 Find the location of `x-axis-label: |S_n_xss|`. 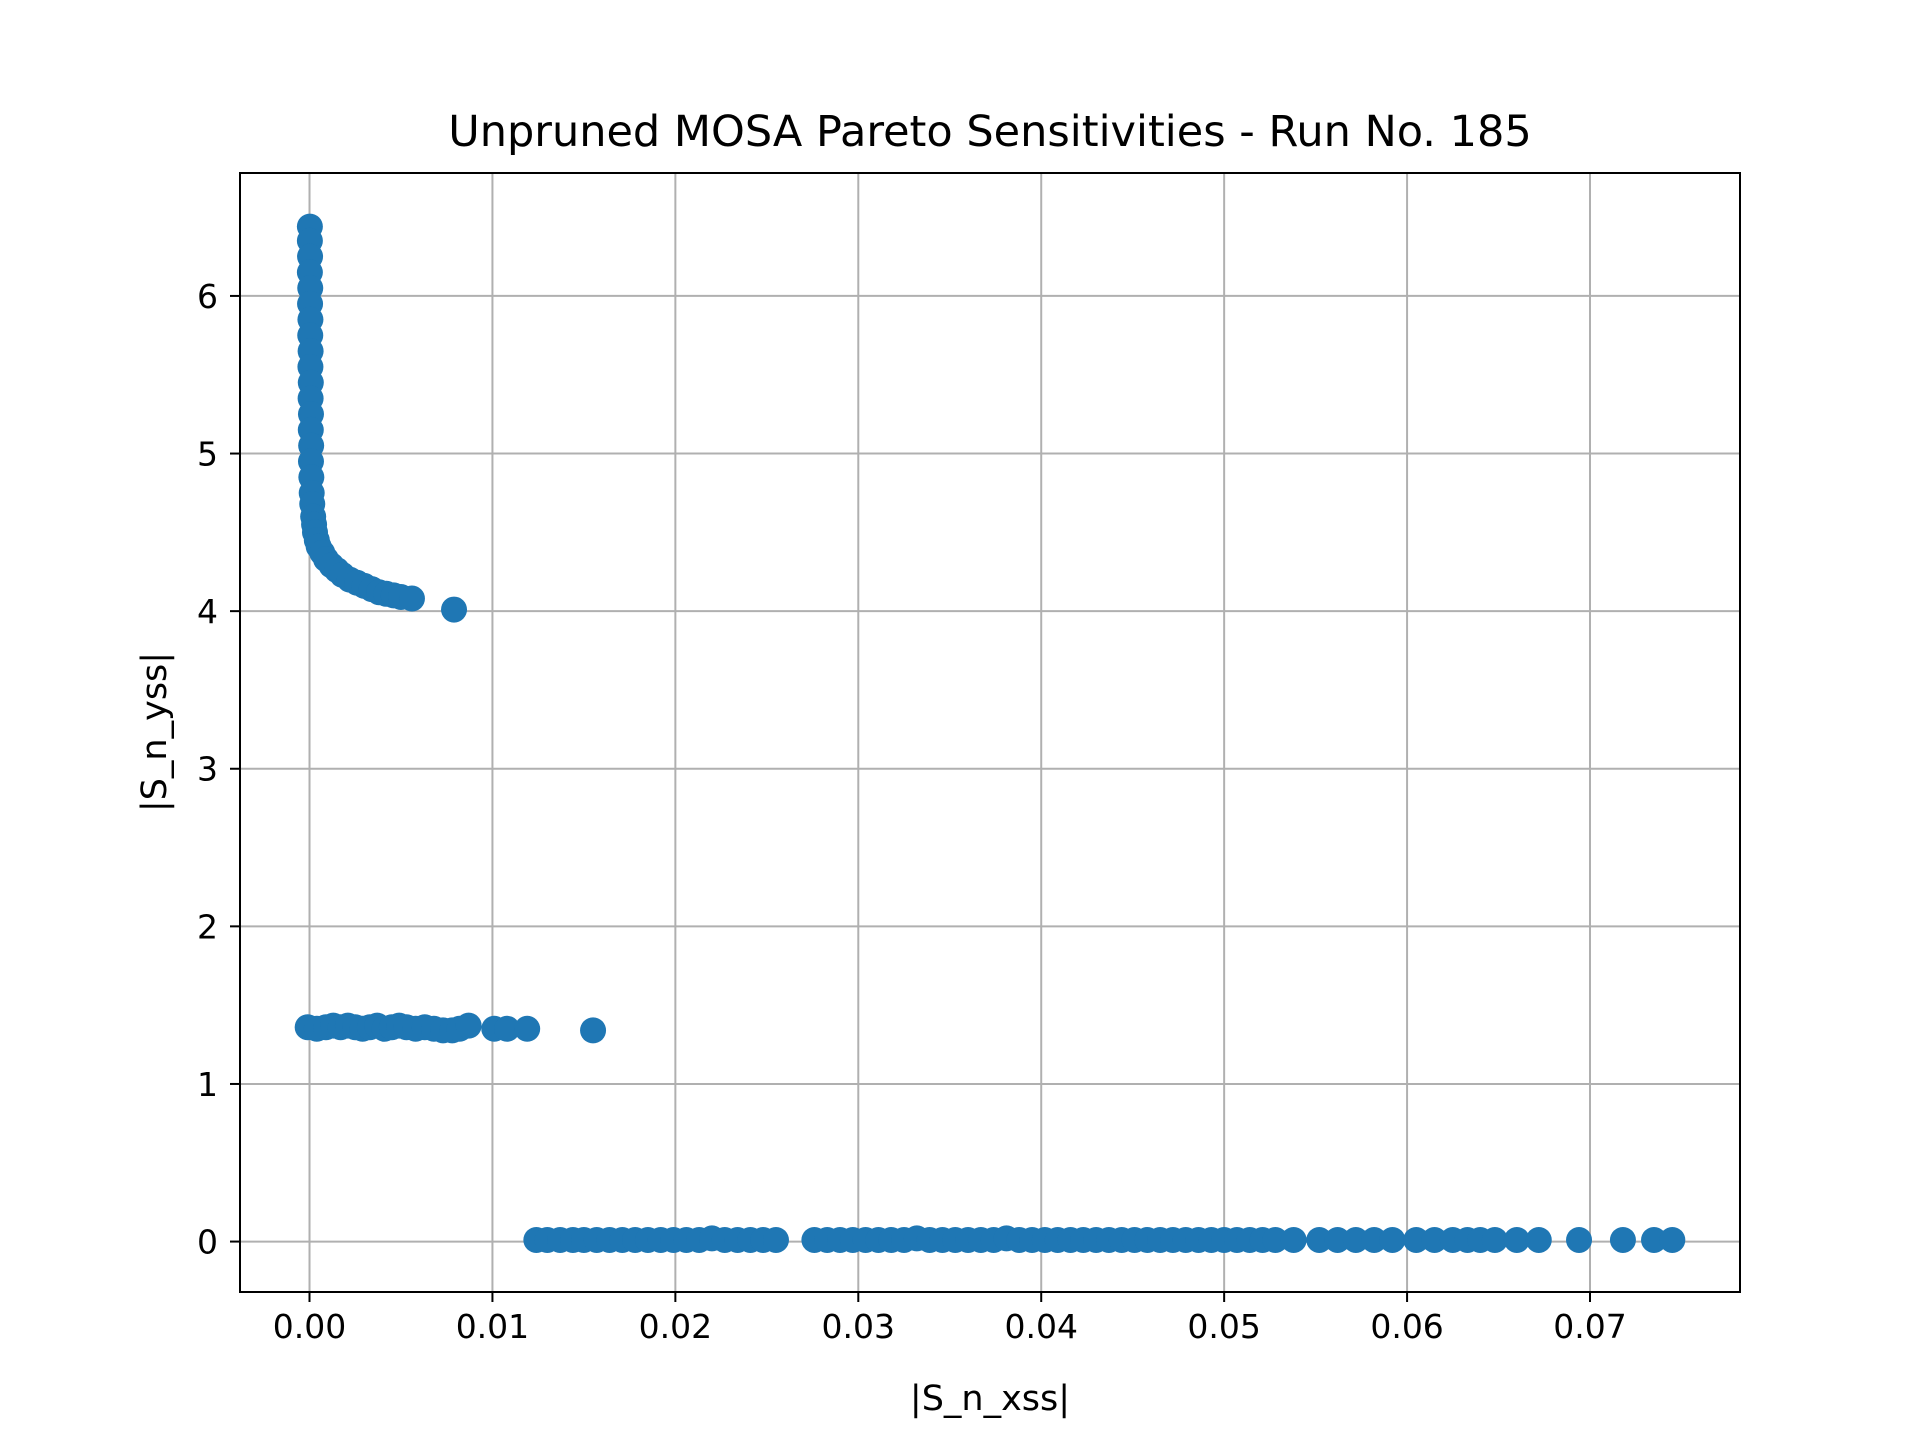

x-axis-label: |S_n_xss| is located at coordinates (990, 1399).